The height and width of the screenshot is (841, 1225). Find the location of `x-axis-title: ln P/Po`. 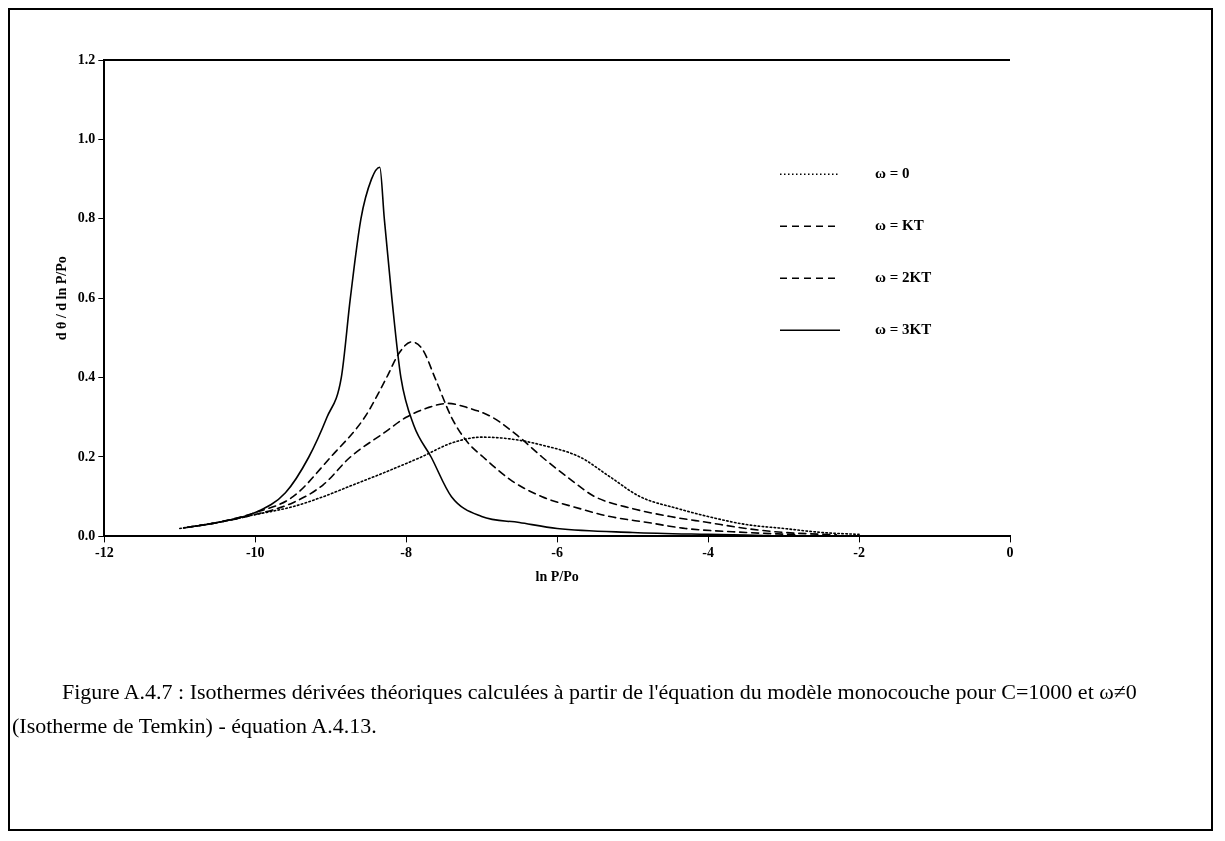

x-axis-title: ln P/Po is located at coordinates (557, 577).